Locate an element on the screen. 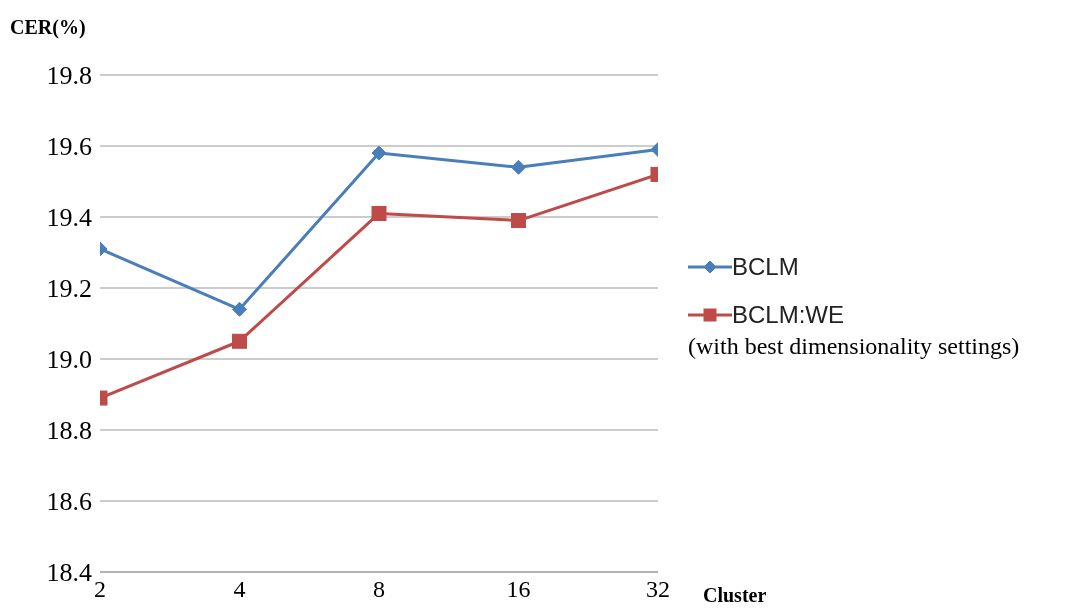 The image size is (1091, 612). x-tick-label: 16 is located at coordinates (518, 589).